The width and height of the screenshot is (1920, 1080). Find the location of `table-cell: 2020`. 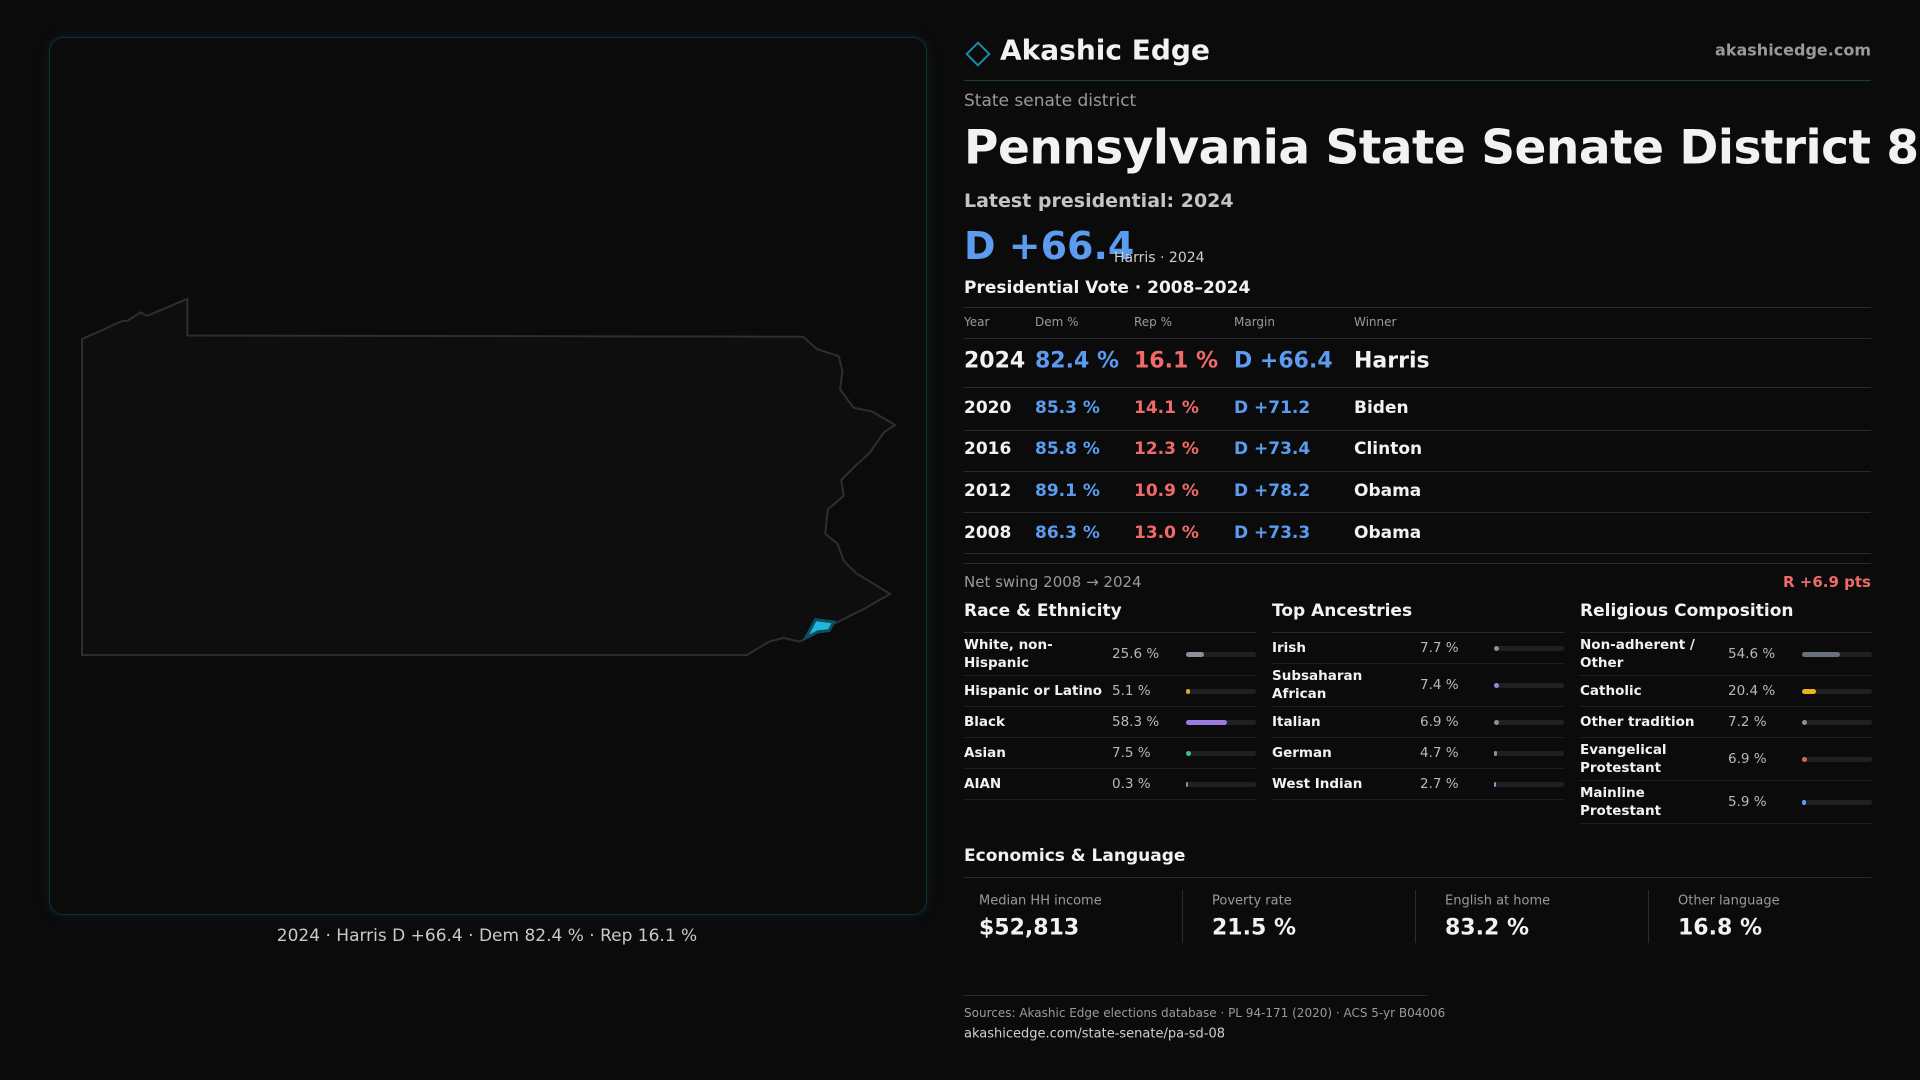

table-cell: 2020 is located at coordinates (988, 408).